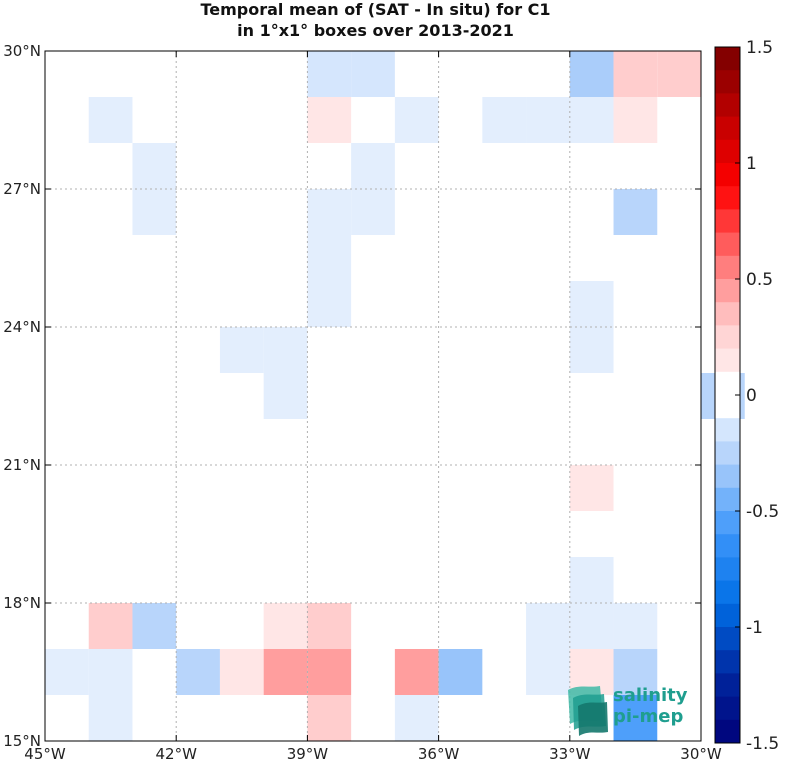 This screenshot has width=785, height=763. I want to click on x-tick-label: 33°W, so click(570, 754).